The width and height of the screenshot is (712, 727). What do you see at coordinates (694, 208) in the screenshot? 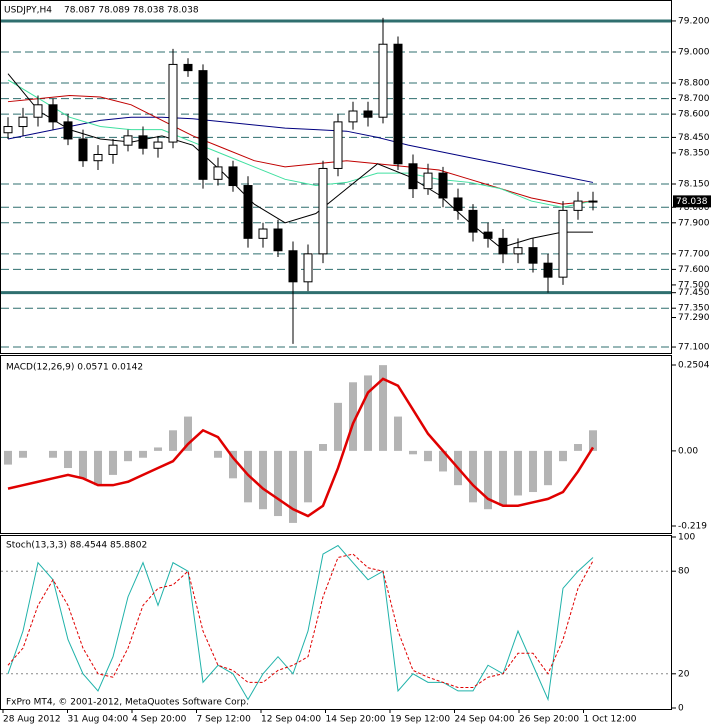
I see `y-tick-label: 78.000` at bounding box center [694, 208].